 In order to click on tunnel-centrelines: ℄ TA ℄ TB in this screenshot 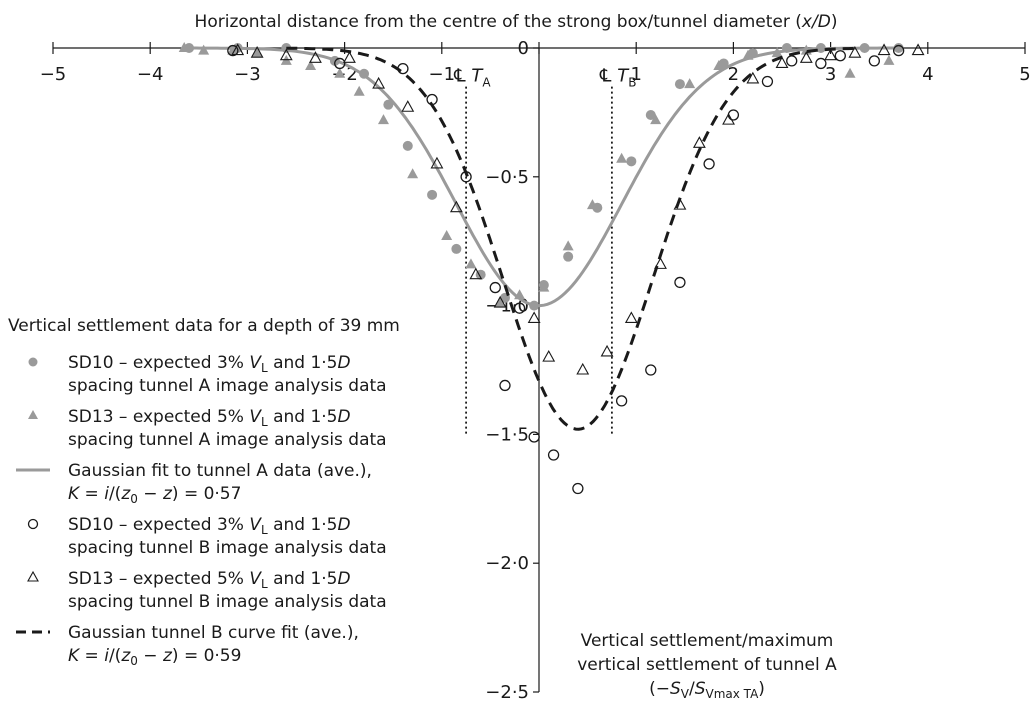, I will do `click(544, 250)`.